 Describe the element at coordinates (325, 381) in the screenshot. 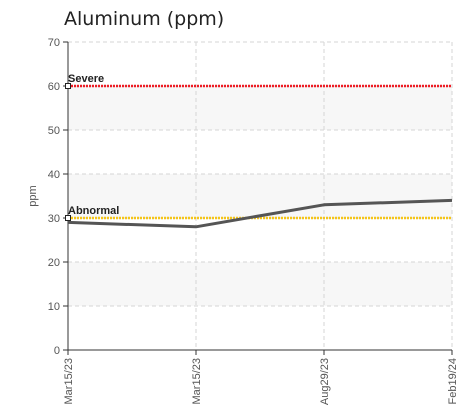

I see `x-tick-label: Aug29/23` at that location.